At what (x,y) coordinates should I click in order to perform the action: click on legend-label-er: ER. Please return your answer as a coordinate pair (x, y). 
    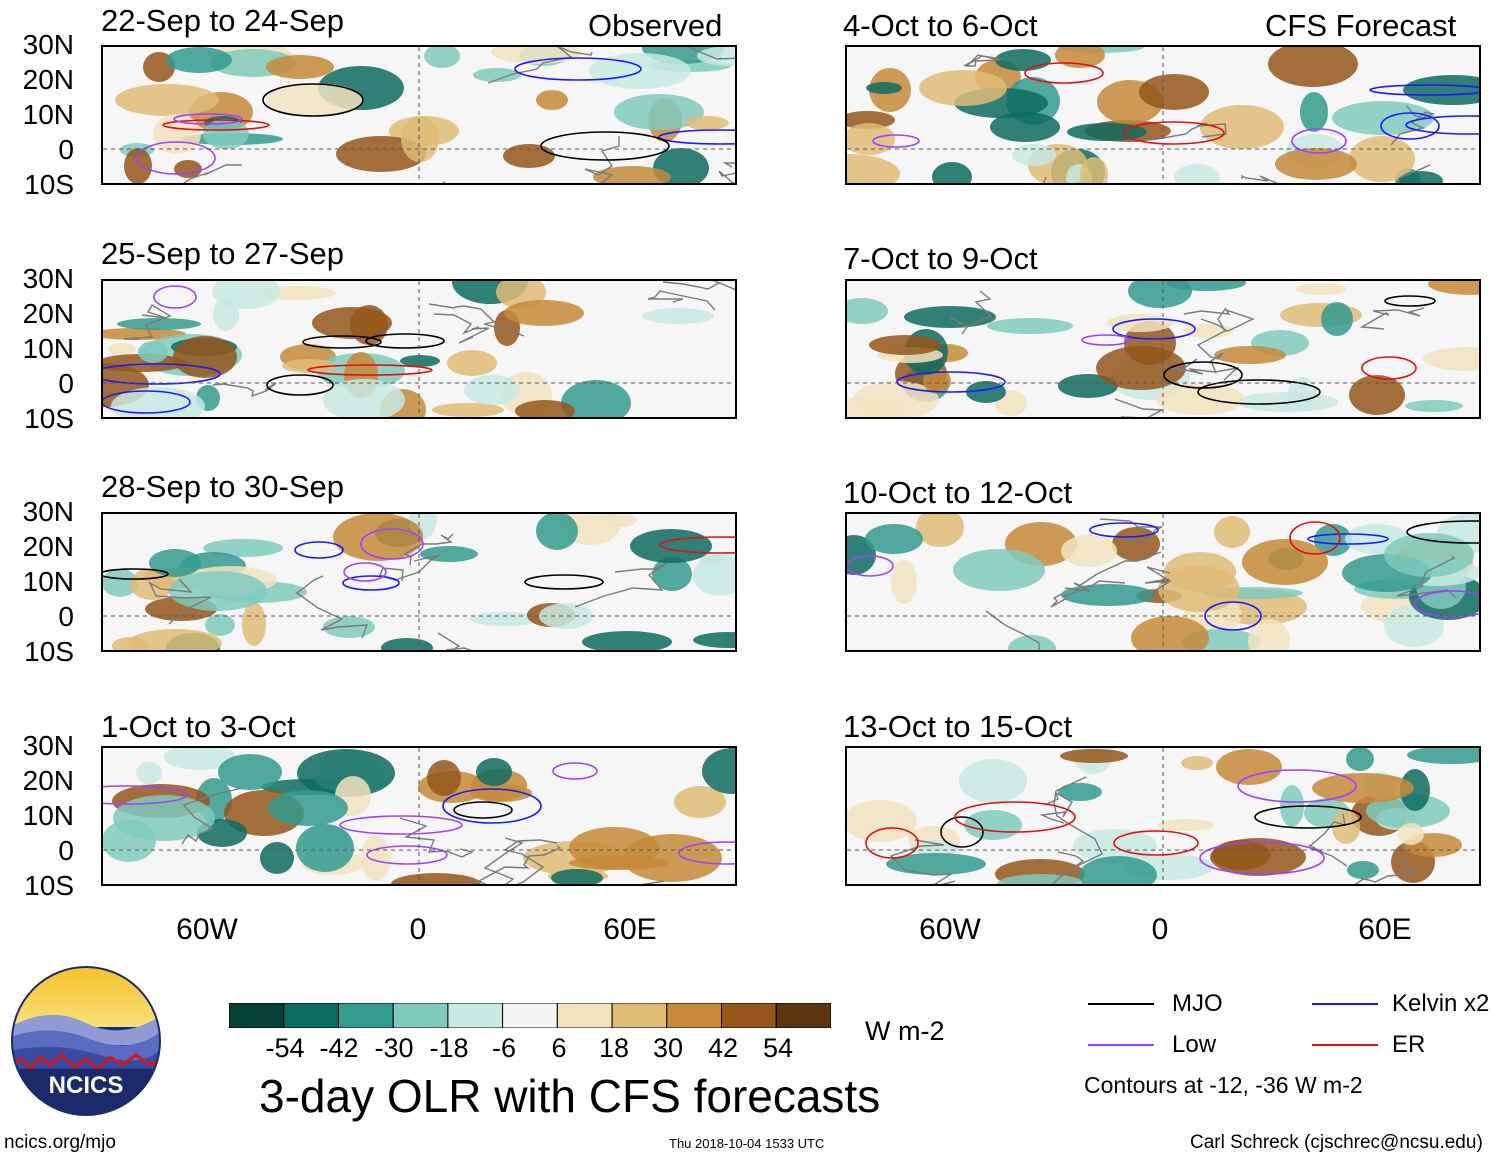
    Looking at the image, I should click on (1409, 1044).